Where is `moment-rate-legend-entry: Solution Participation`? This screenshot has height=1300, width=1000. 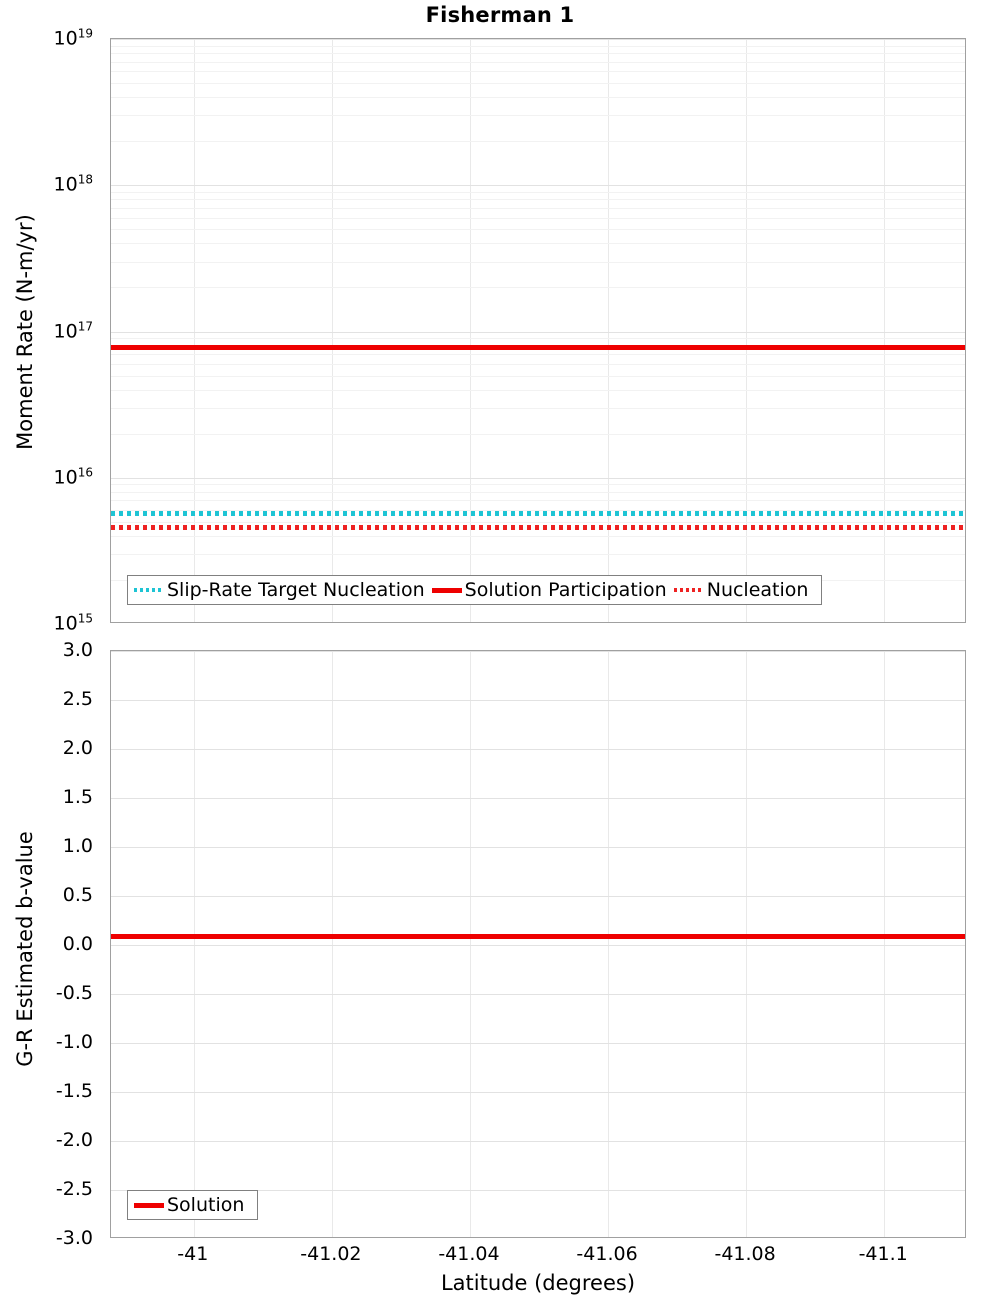
moment-rate-legend-entry: Solution Participation is located at coordinates (552, 590).